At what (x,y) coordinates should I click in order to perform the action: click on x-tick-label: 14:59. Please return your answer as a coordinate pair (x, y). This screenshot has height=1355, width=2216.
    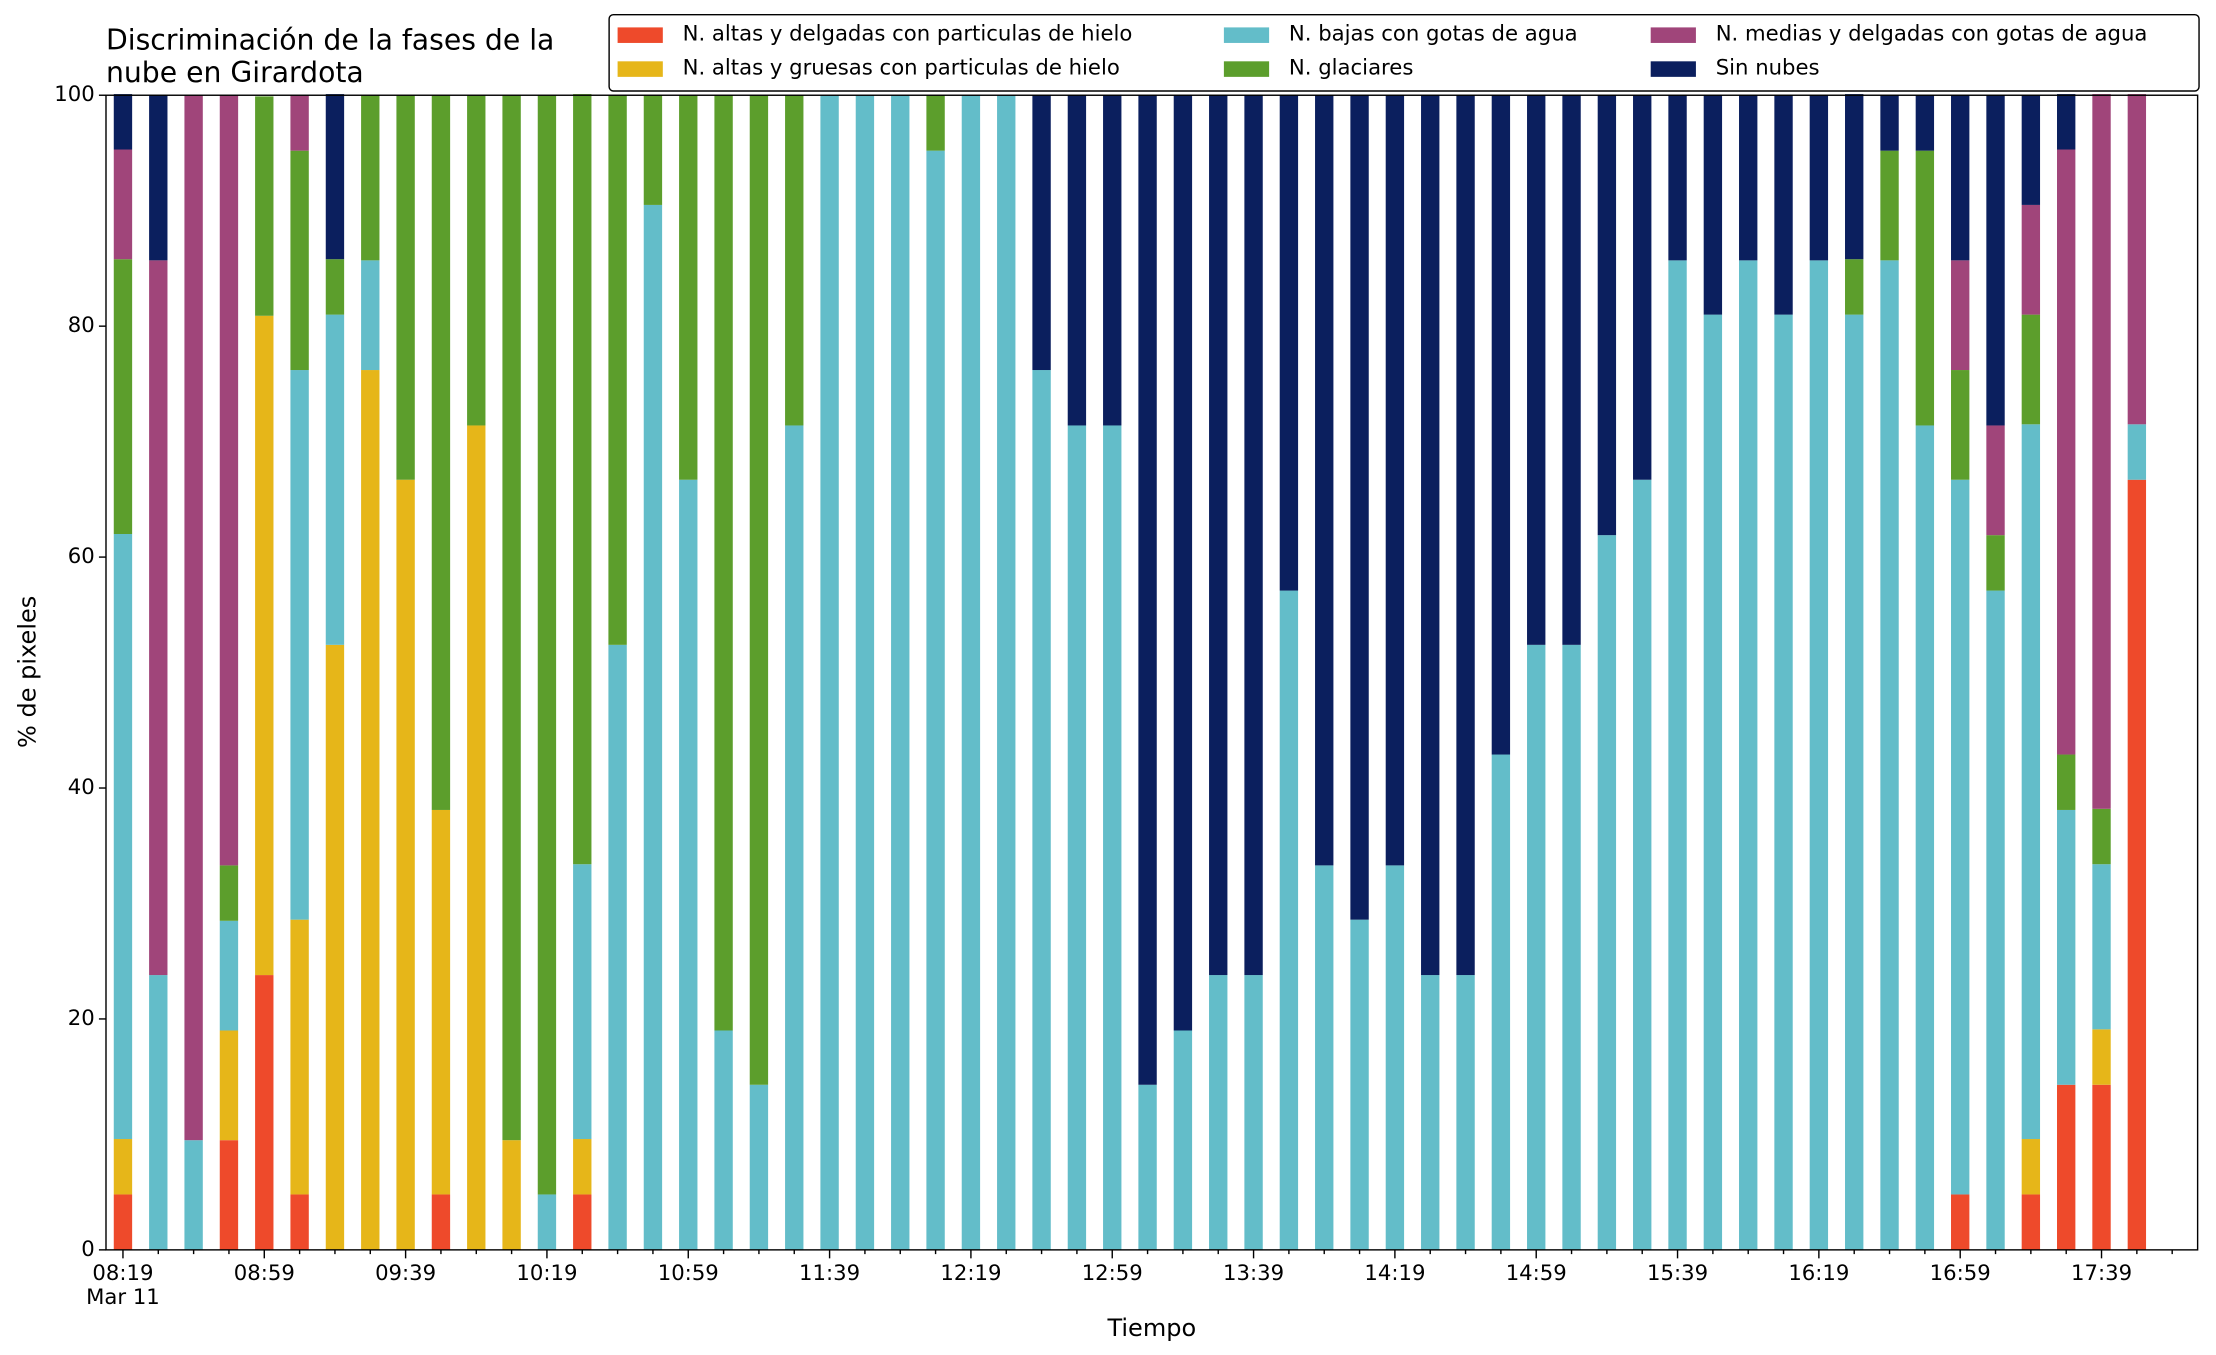
    Looking at the image, I should click on (1536, 1272).